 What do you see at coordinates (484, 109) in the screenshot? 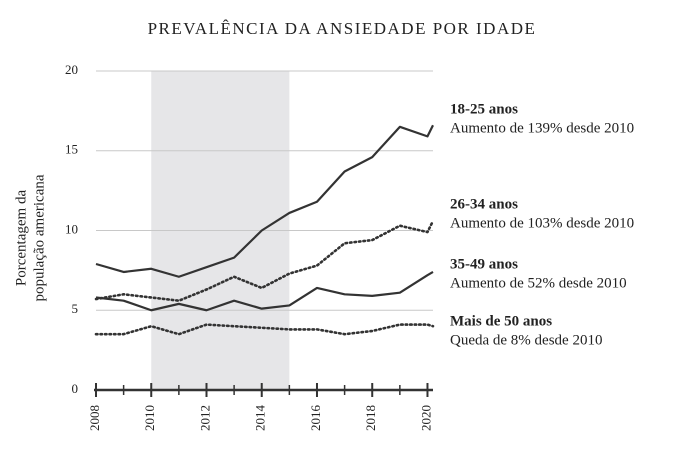
I see `series-name: 18-25 anos` at bounding box center [484, 109].